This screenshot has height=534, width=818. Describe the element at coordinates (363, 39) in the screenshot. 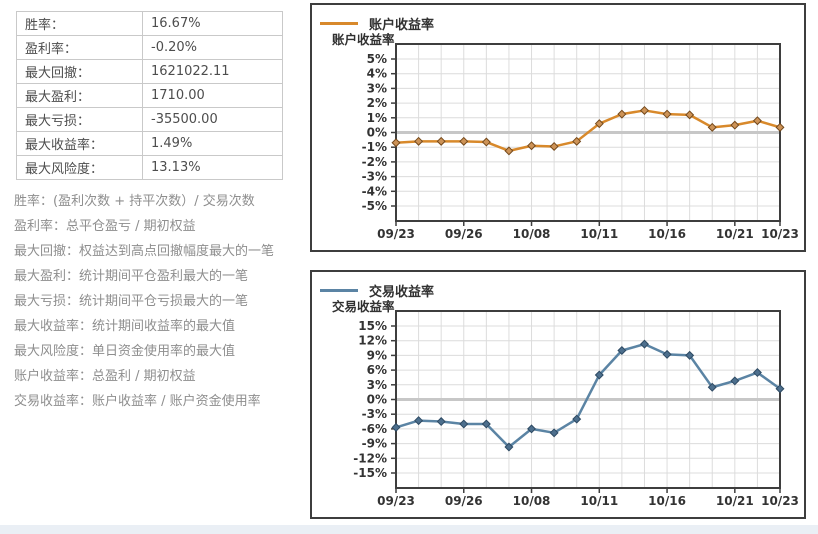

I see `account-return-axis-title: 账户收益率` at that location.